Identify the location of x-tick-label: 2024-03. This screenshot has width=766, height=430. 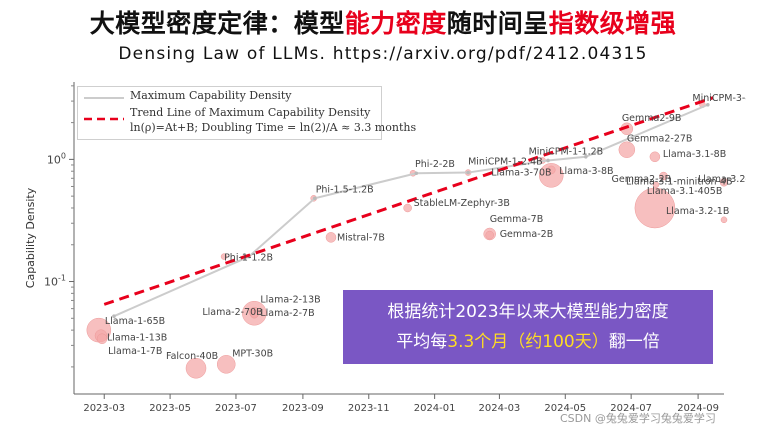
(500, 408).